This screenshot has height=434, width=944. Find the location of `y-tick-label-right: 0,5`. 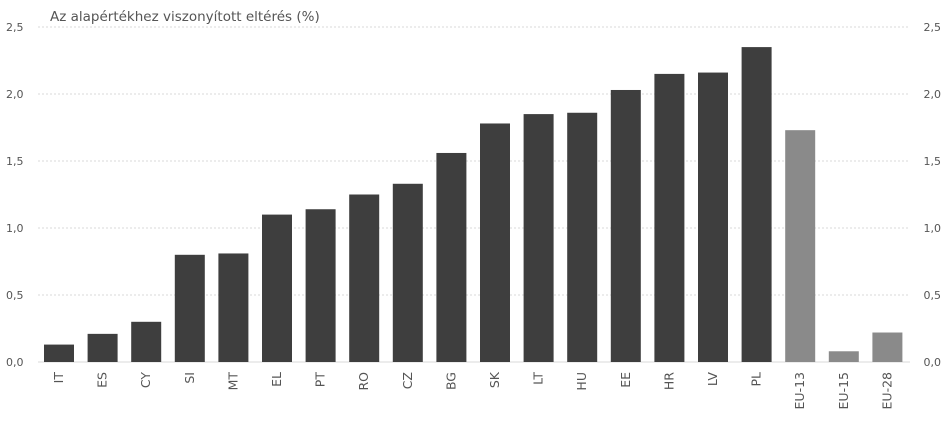

y-tick-label-right: 0,5 is located at coordinates (933, 295).